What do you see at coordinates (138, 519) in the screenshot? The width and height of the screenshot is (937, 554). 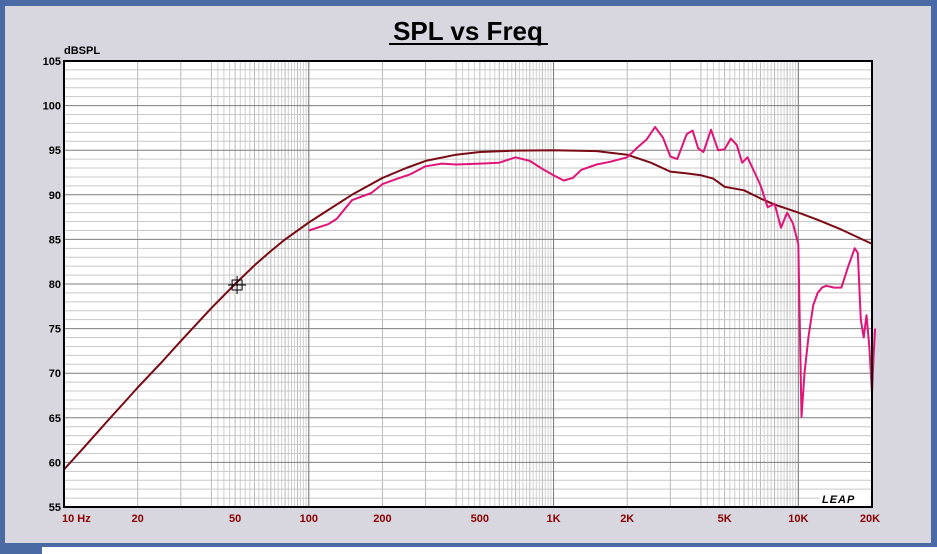 I see `x-tick-label: 20` at bounding box center [138, 519].